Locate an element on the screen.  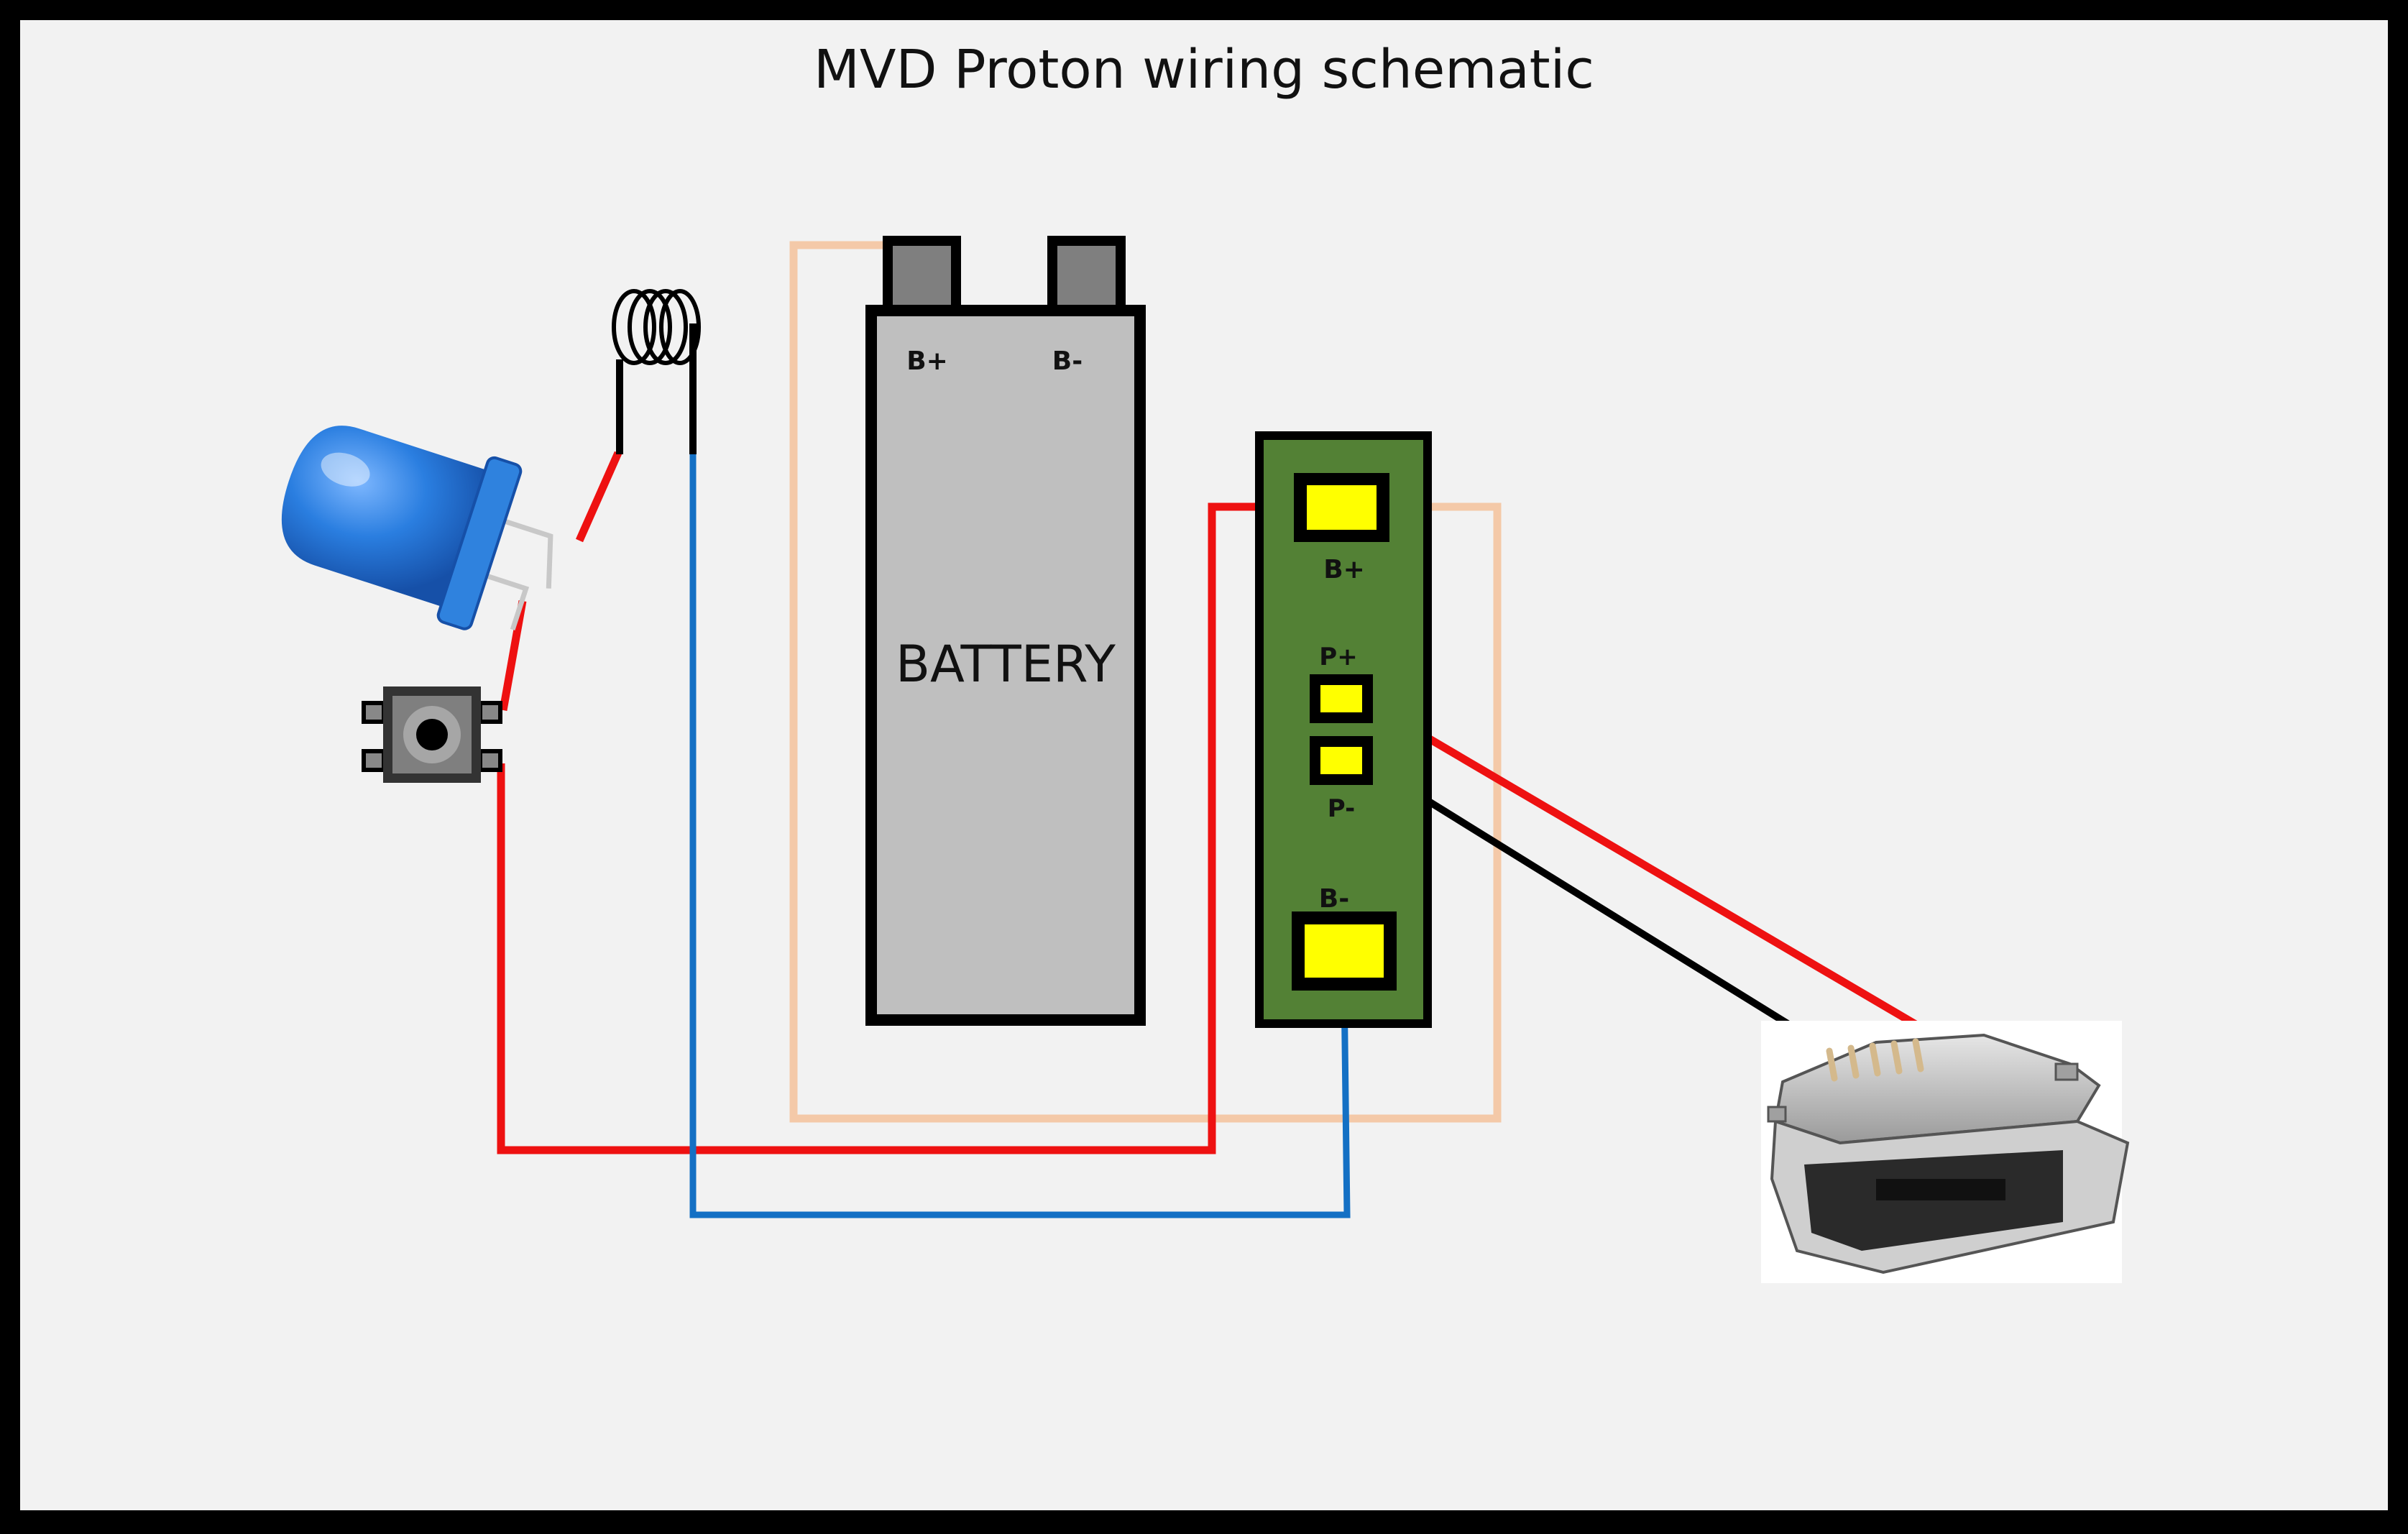
micro-usb-connector-icon is located at coordinates (1945, 1152).